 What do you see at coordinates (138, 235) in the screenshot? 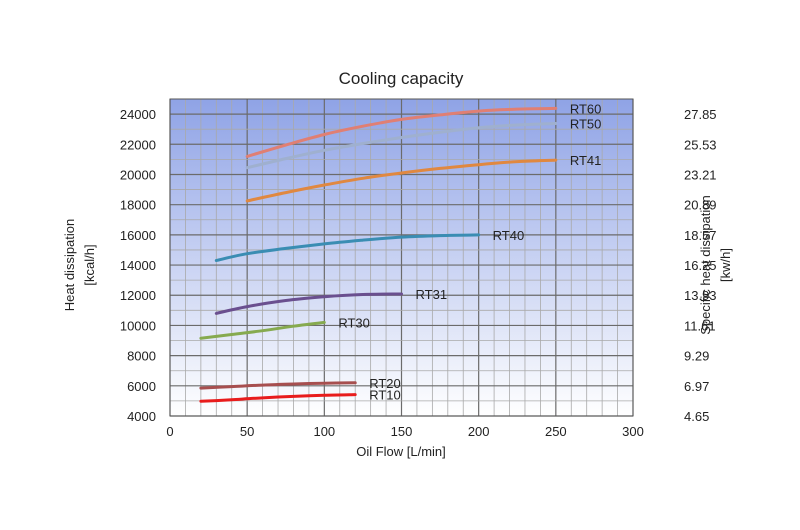
I see `y-tick-label: 16000` at bounding box center [138, 235].